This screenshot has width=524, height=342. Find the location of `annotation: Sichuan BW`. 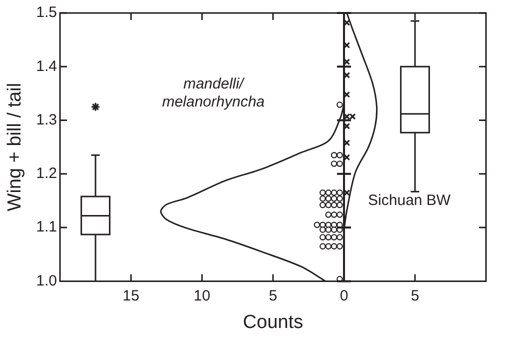

annotation: Sichuan BW is located at coordinates (410, 200).